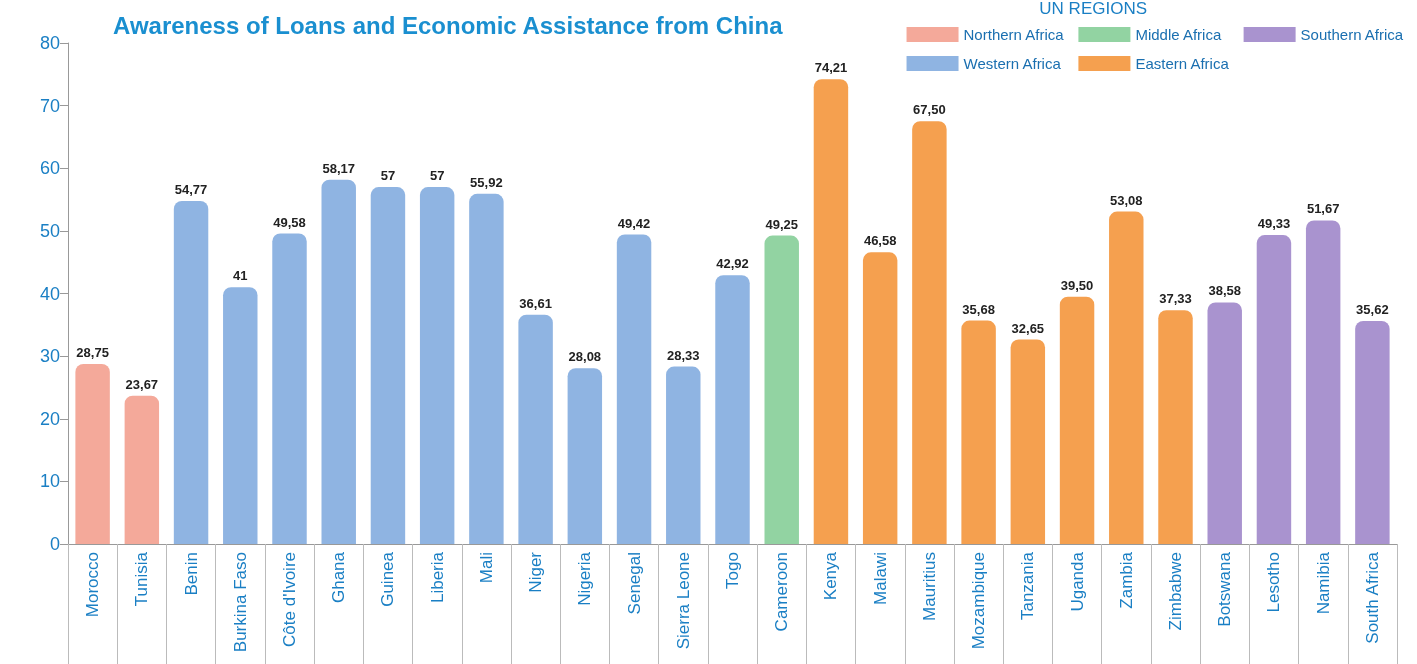 The image size is (1417, 664). Describe the element at coordinates (1028, 328) in the screenshot. I see `data-label: 32,65` at that location.